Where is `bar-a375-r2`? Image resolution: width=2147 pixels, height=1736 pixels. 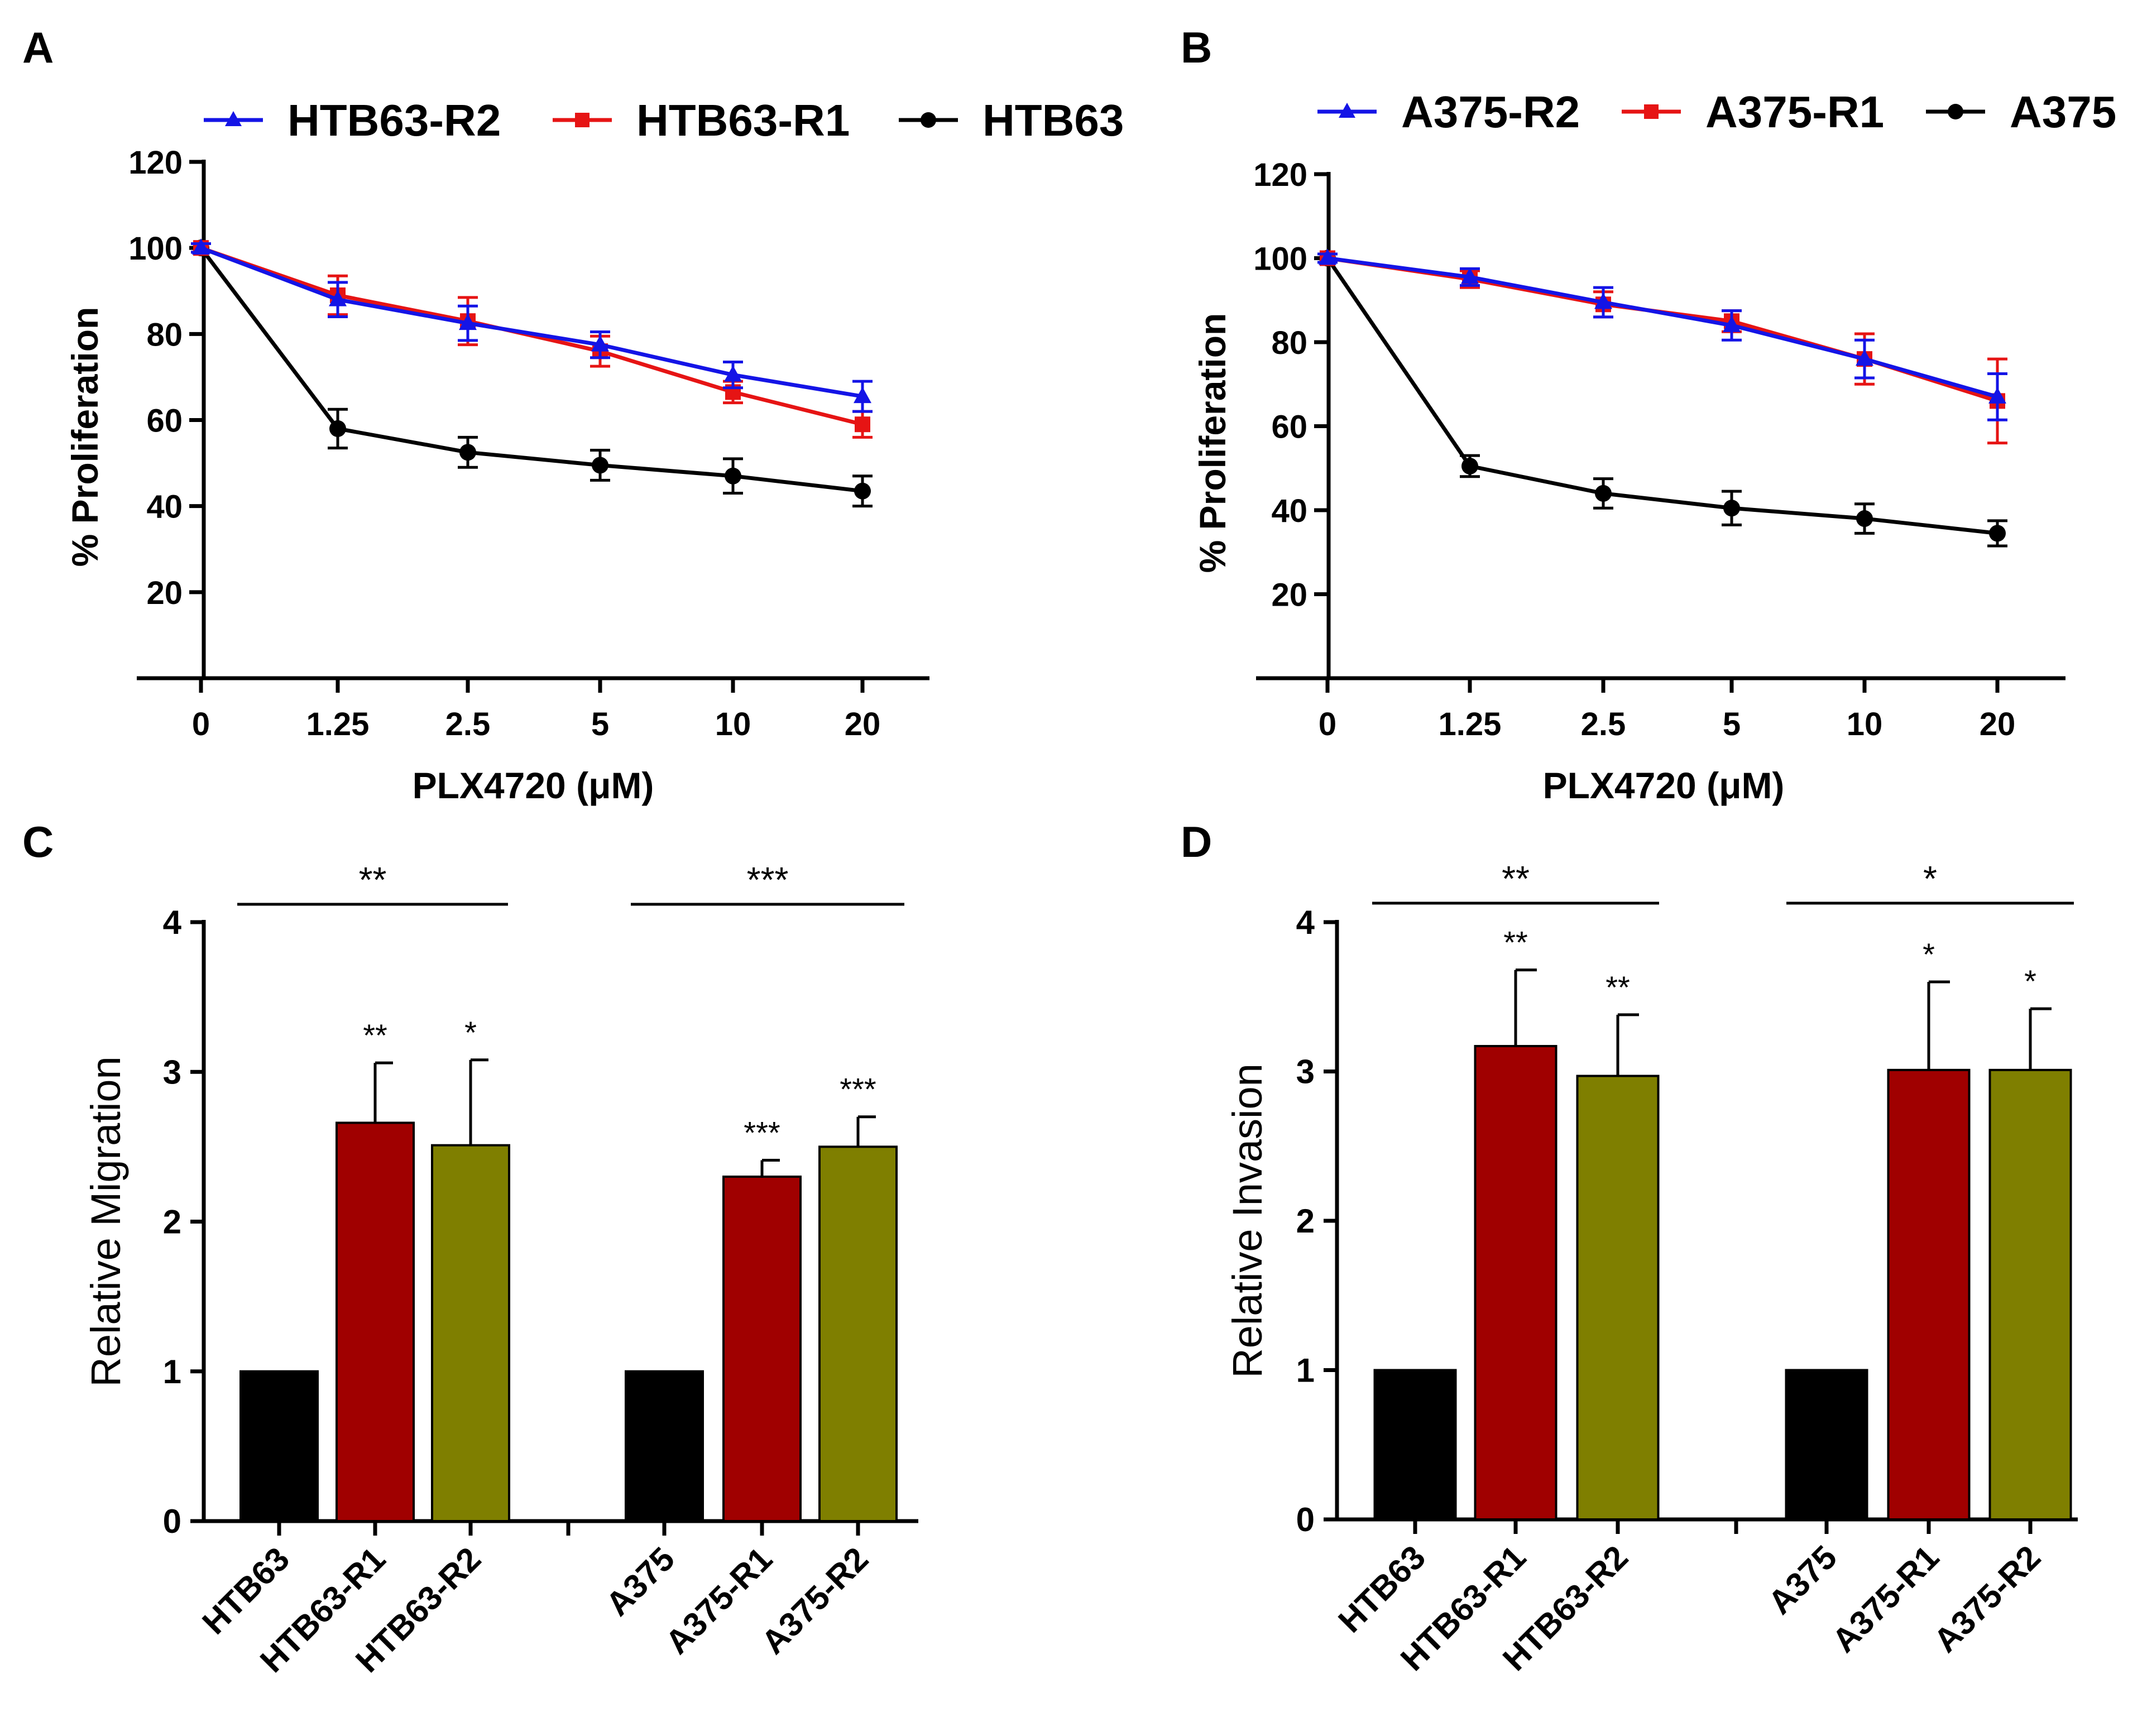
bar-a375-r2 is located at coordinates (2030, 1294).